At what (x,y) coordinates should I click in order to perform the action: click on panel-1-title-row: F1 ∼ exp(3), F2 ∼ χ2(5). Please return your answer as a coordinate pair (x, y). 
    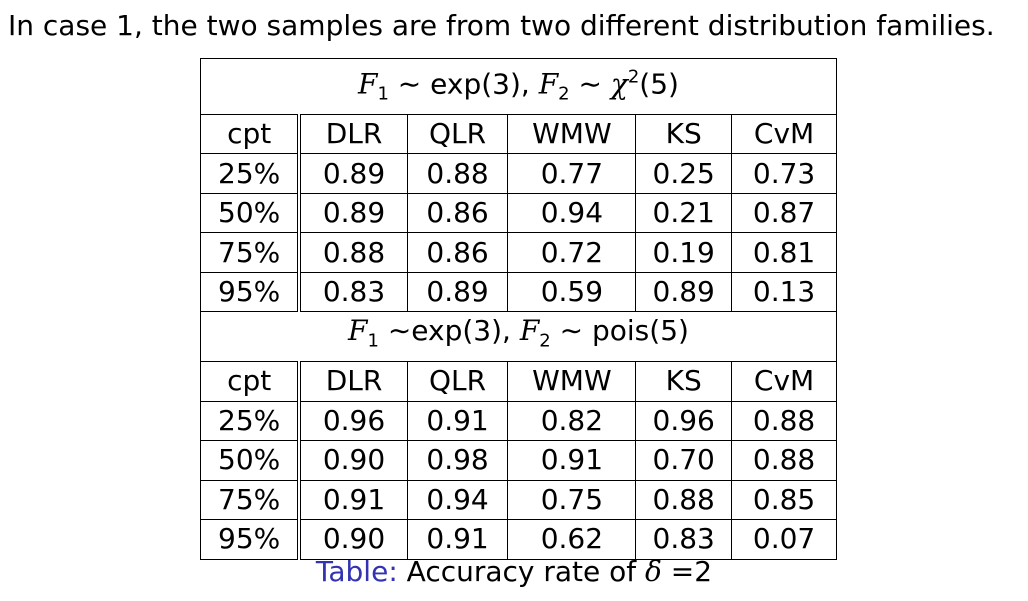
    Looking at the image, I should click on (518, 86).